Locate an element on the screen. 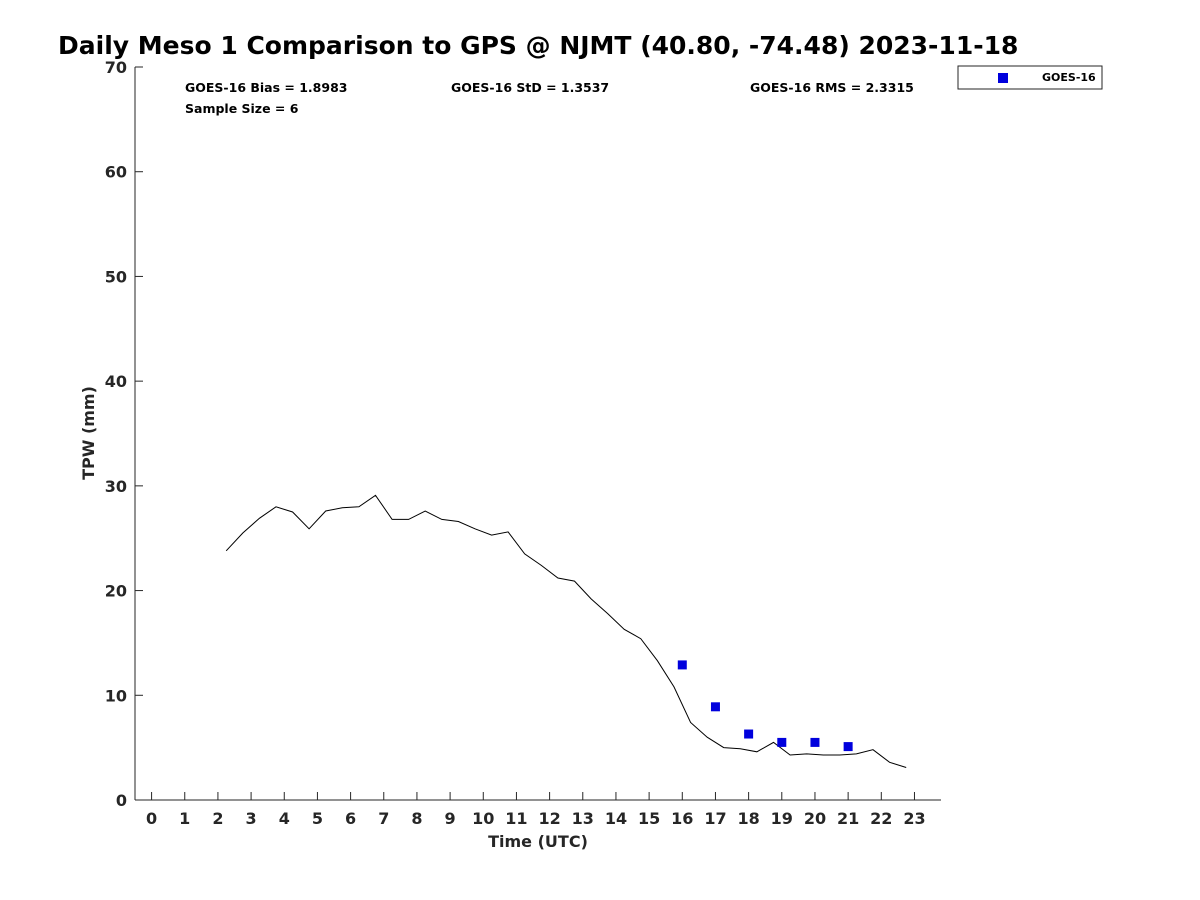  legend-box is located at coordinates (1030, 77).